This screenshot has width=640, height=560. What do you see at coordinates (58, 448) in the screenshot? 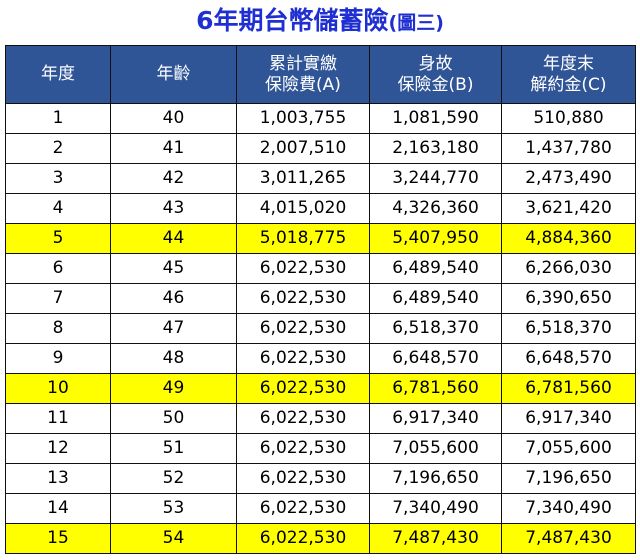
I see `cell-year: 12` at bounding box center [58, 448].